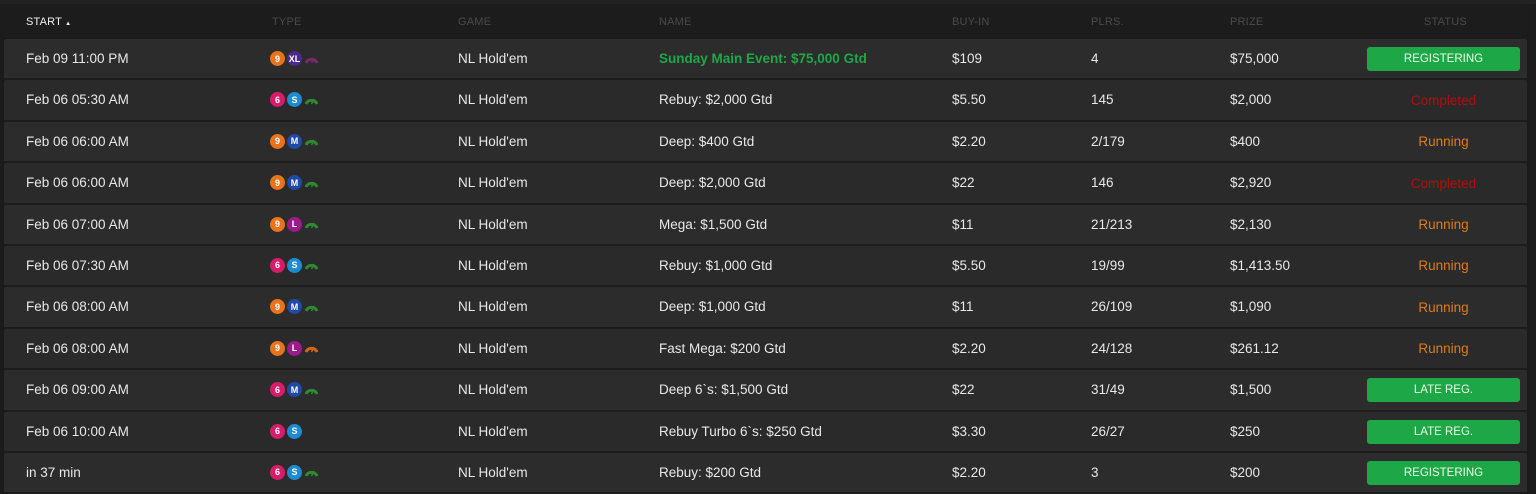  I want to click on start-time: Feb 09 11:00 PM, so click(77, 58).